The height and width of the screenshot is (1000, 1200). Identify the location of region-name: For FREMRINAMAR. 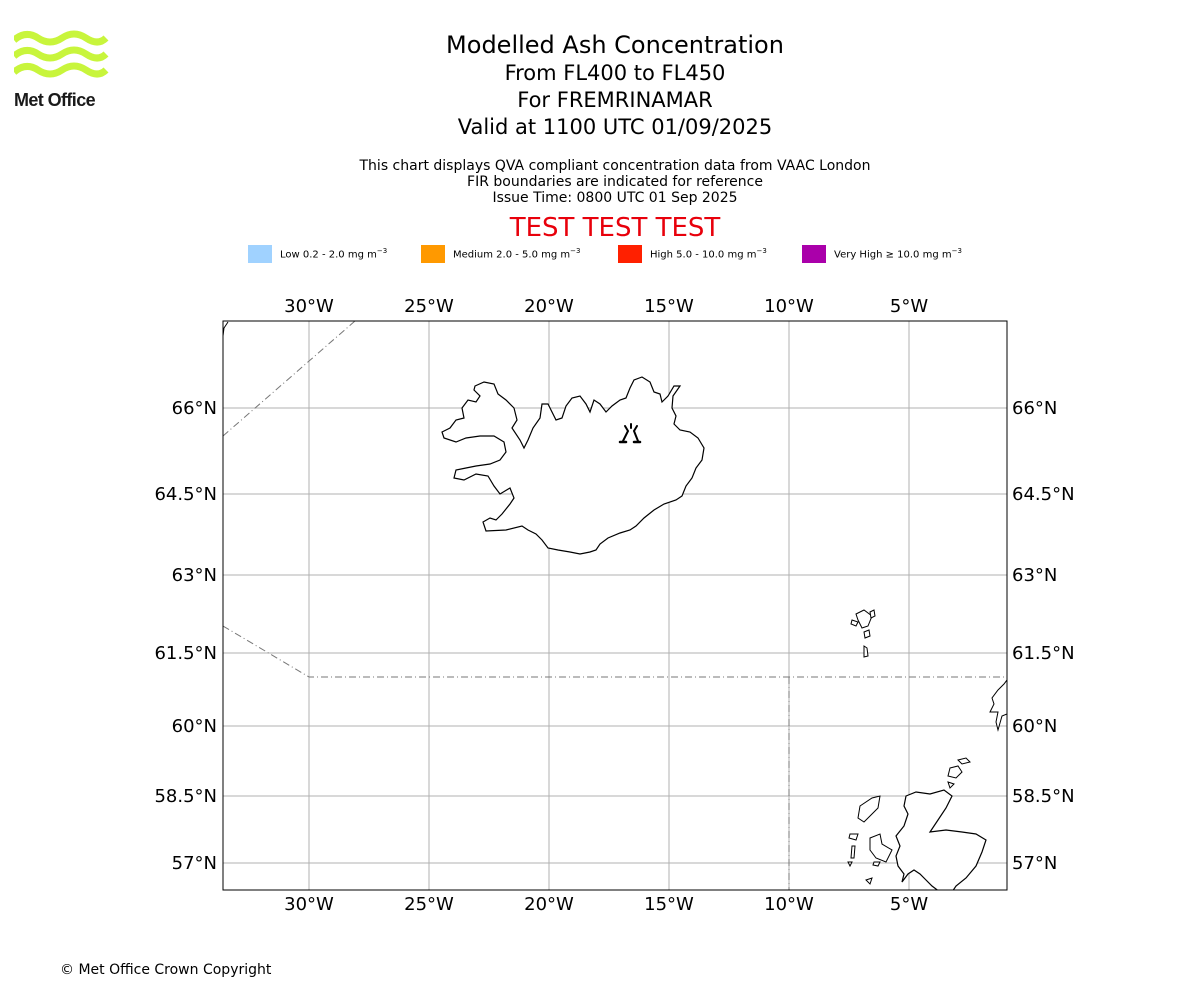
(615, 100).